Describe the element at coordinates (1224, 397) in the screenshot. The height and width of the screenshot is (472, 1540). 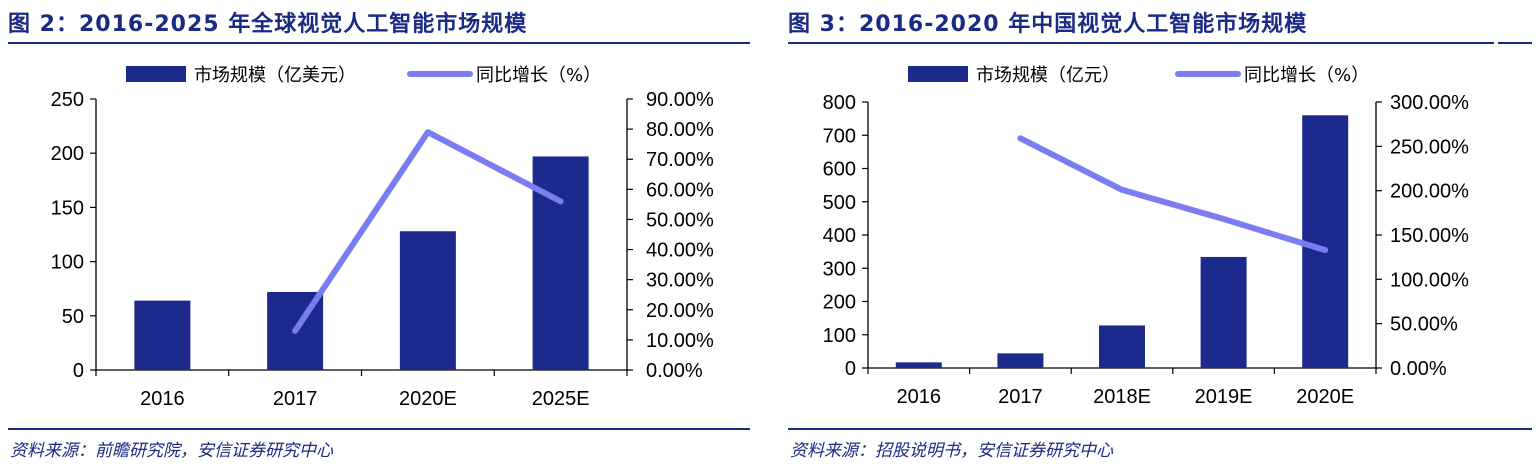
I see `x-tick-label: 2019E` at that location.